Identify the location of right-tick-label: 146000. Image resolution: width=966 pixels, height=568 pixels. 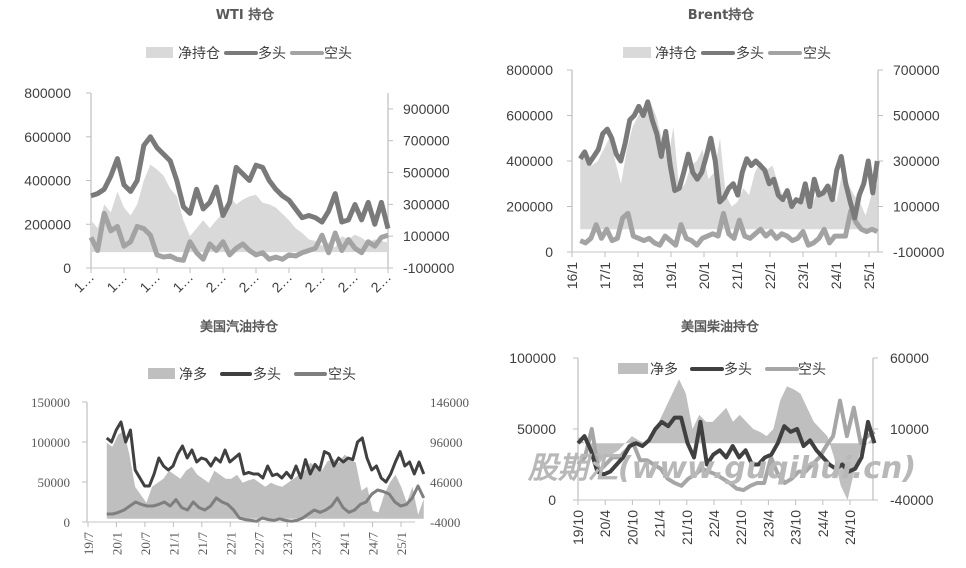
(449, 402).